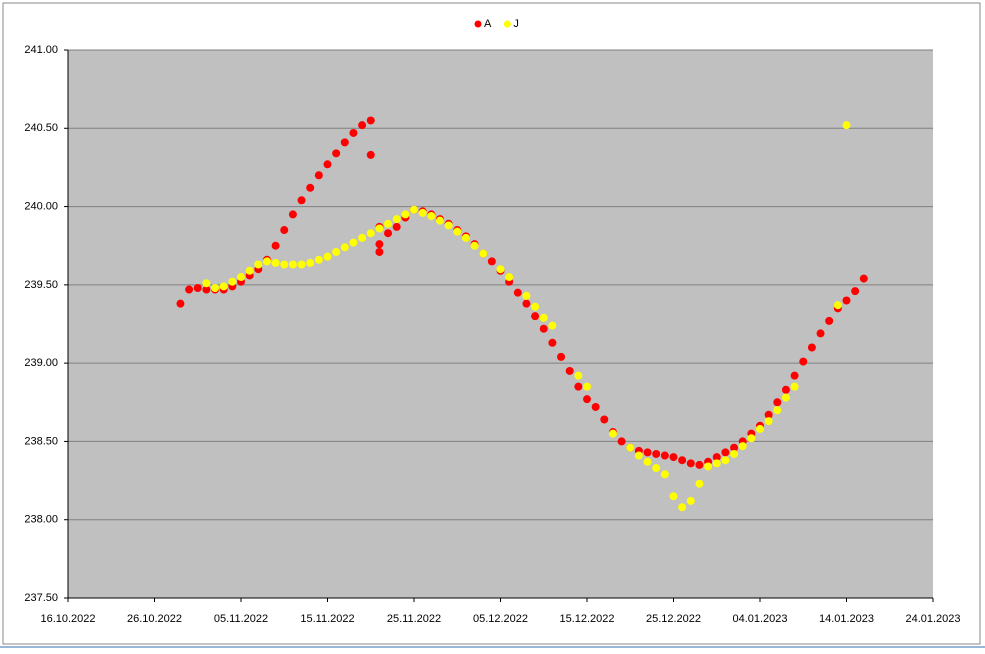 Image resolution: width=985 pixels, height=654 pixels. I want to click on y-tick-label: 238.00, so click(41, 520).